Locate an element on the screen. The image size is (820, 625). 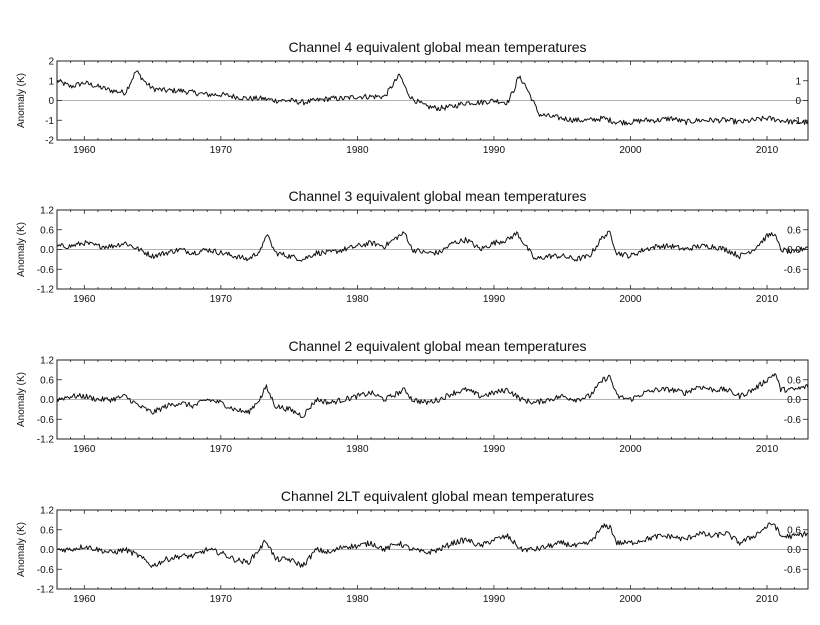
y-tick-label-right: -1 is located at coordinates (796, 121).